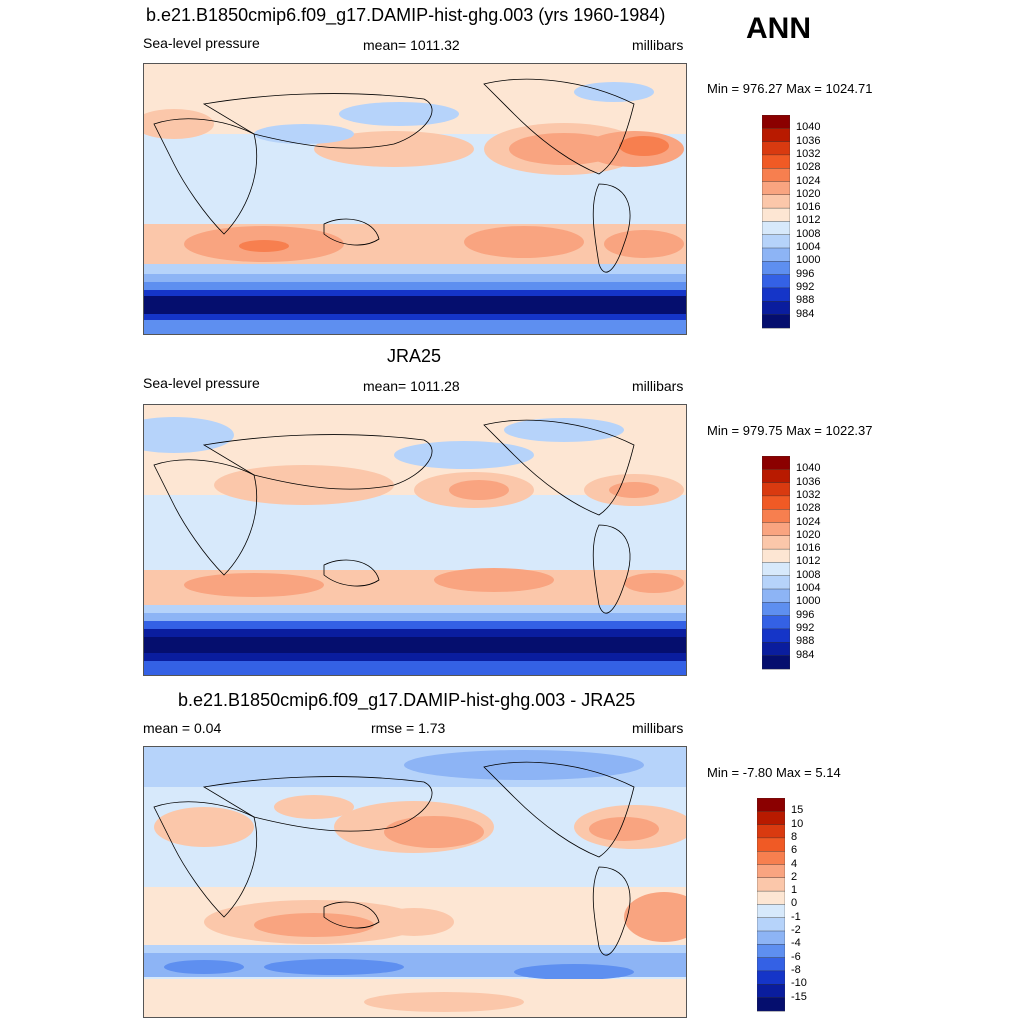 The image size is (1024, 1024). I want to click on colorbar-tick-label: 1024, so click(808, 521).